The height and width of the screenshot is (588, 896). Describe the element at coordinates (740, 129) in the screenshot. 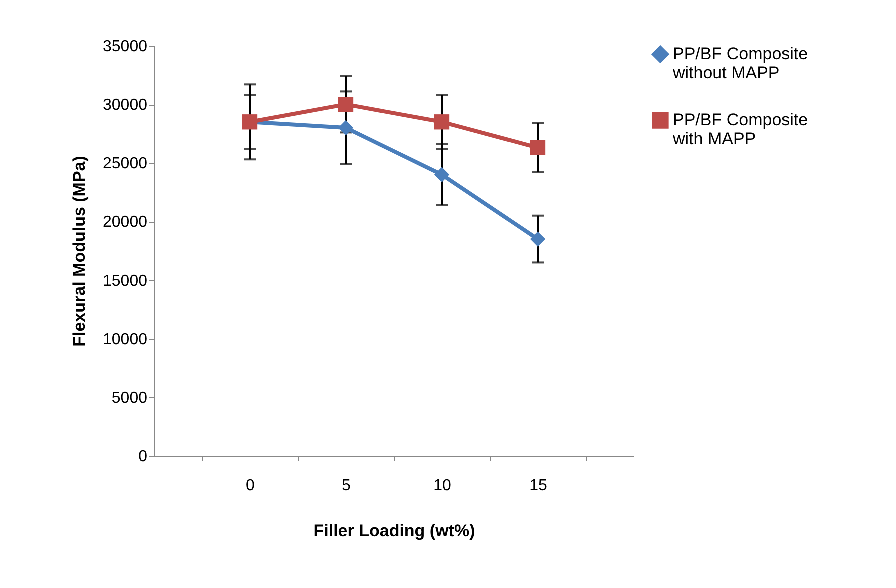

I see `legend-label: PP/BF Composite with MAPP` at that location.